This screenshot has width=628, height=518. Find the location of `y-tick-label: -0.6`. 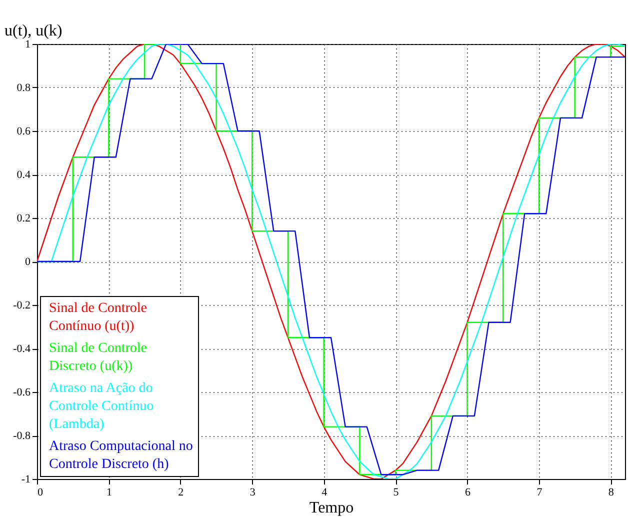

y-tick-label: -0.6 is located at coordinates (22, 392).